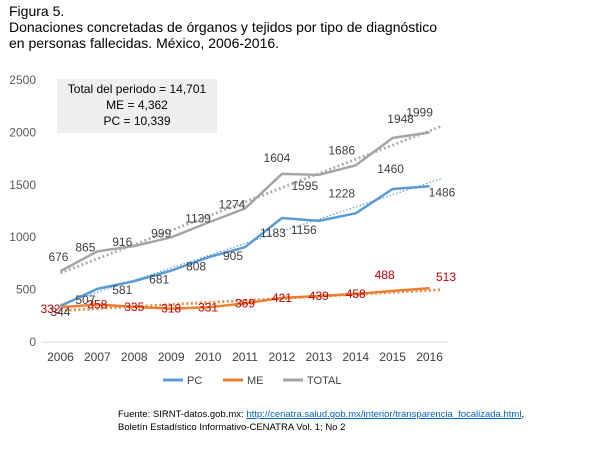 The image size is (595, 464). What do you see at coordinates (419, 113) in the screenshot?
I see `data-label-total: 1999` at bounding box center [419, 113].